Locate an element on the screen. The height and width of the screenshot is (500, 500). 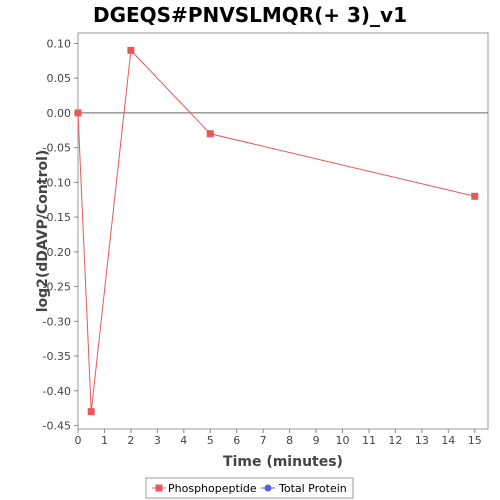
chart-title: DGEQS#PNVSLMQR(+ 3)_v1 is located at coordinates (250, 15).